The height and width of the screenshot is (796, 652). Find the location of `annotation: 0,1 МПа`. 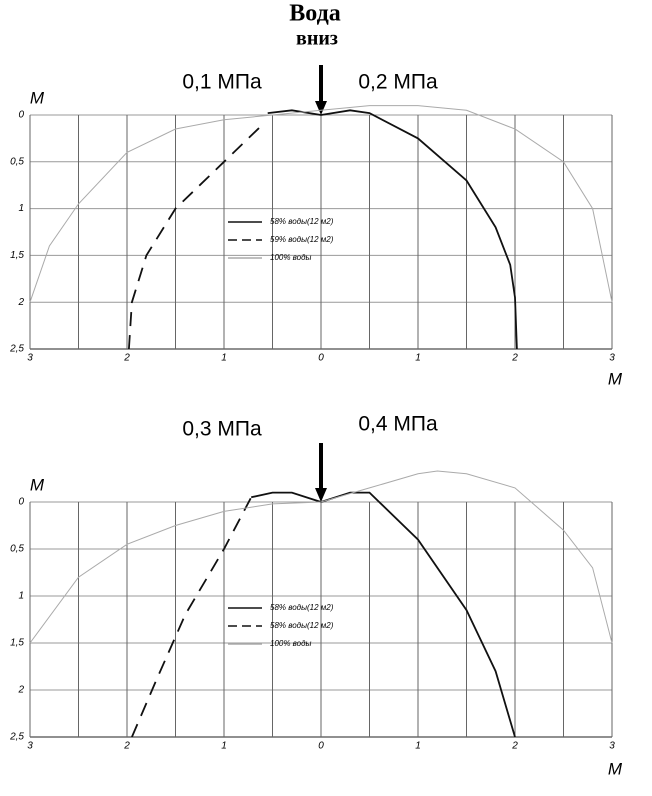

annotation: 0,1 МПа is located at coordinates (222, 82).